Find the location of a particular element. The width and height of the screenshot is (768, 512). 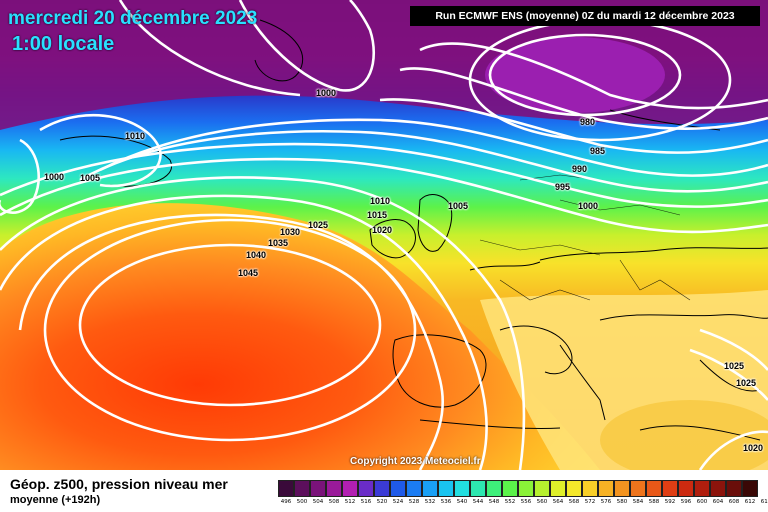

color-scale-tick: 504 is located at coordinates (318, 502).